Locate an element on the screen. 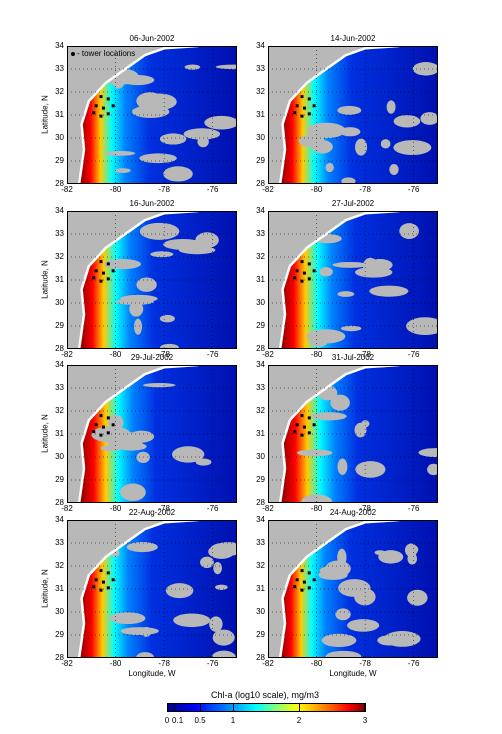  y-tick-label: 31 is located at coordinates (260, 588).